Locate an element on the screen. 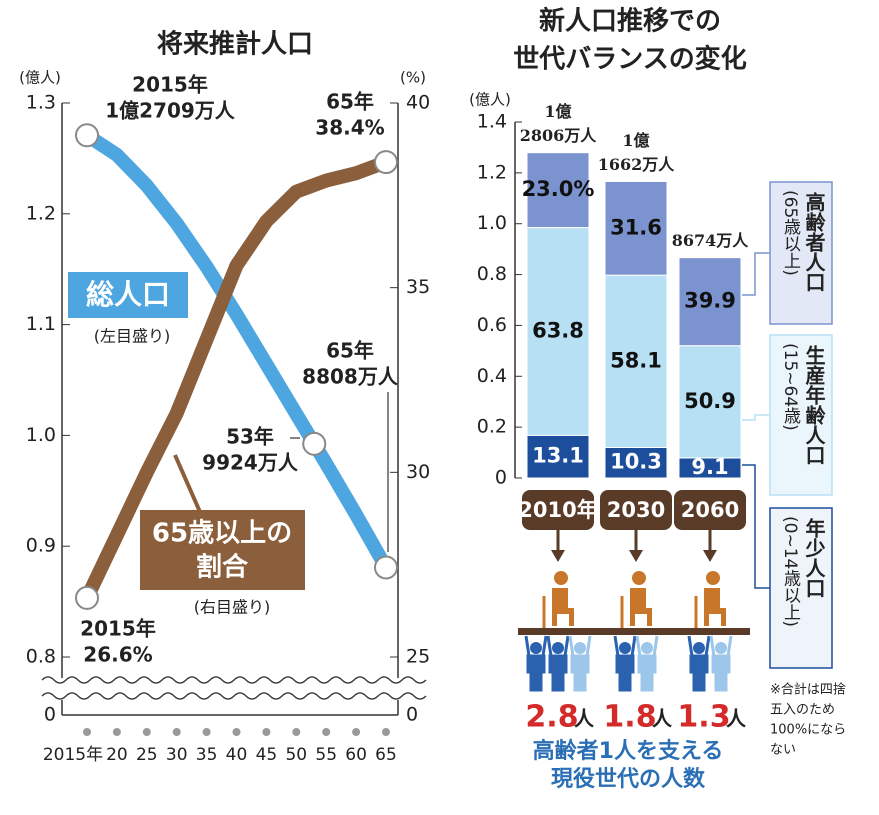  y-tick-label: 1.1 is located at coordinates (41, 324).